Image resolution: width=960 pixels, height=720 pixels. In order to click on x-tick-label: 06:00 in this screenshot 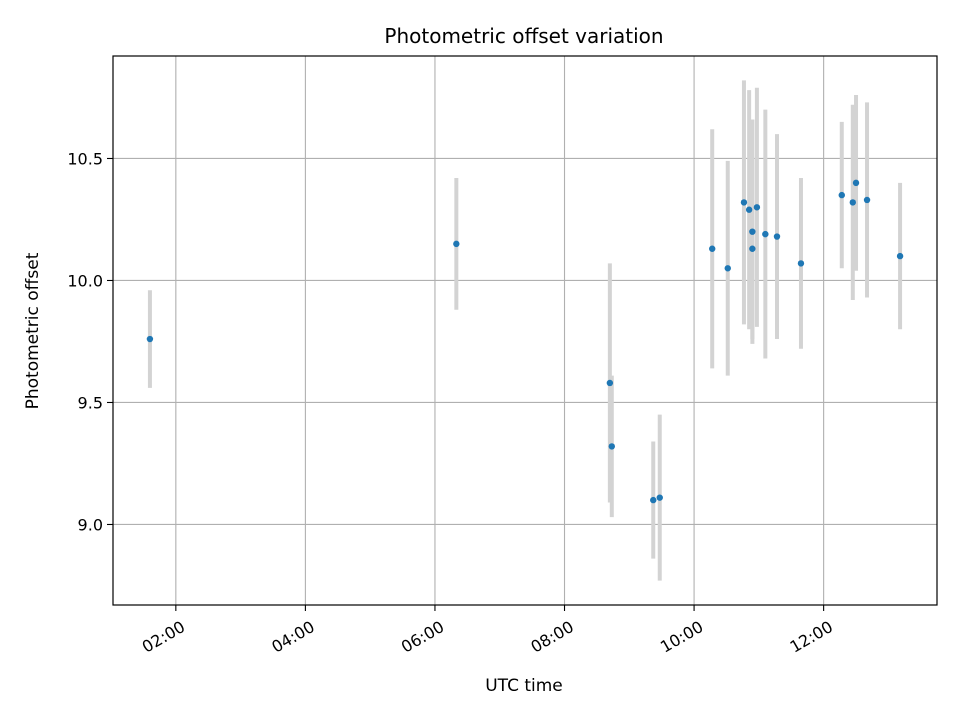, I will do `click(422, 637)`.